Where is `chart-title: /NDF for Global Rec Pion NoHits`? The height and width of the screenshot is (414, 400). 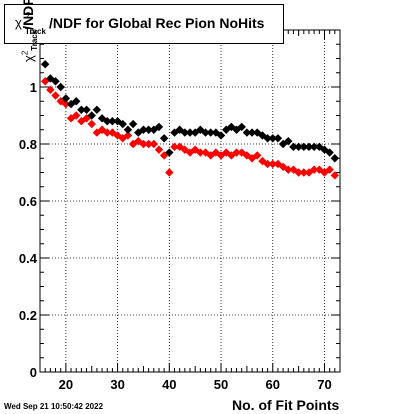 chart-title: /NDF for Global Rec Pion NoHits is located at coordinates (157, 23).